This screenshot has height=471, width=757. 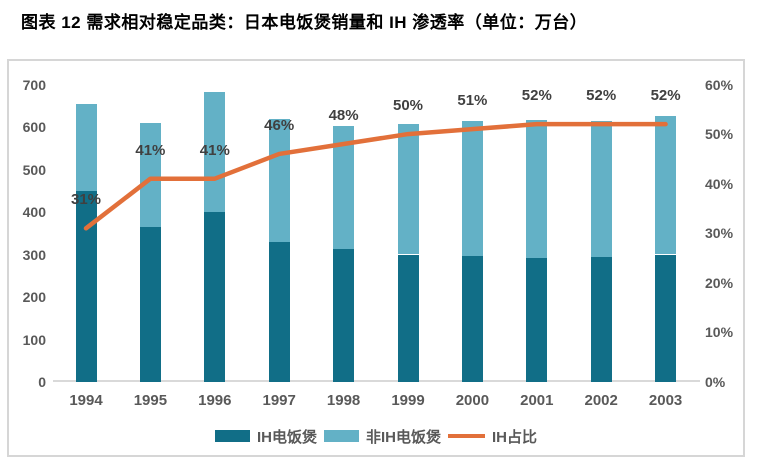 What do you see at coordinates (719, 233) in the screenshot?
I see `right-axis-tick-label: 30%` at bounding box center [719, 233].